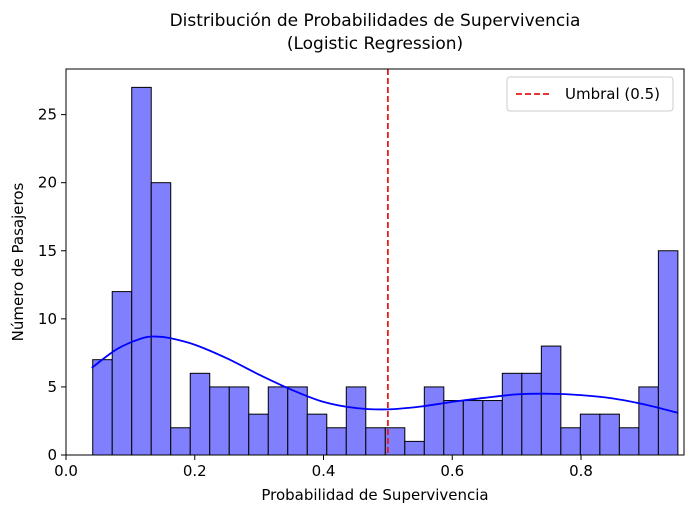 This screenshot has height=515, width=694. Describe the element at coordinates (374, 495) in the screenshot. I see `x-axis-label: Probabilidad de Supervivencia` at that location.